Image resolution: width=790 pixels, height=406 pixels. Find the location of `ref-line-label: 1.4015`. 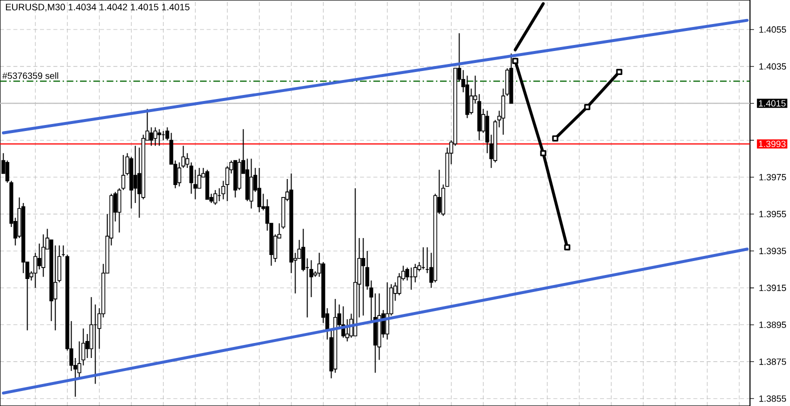

ref-line-label: 1.4015 is located at coordinates (772, 103).